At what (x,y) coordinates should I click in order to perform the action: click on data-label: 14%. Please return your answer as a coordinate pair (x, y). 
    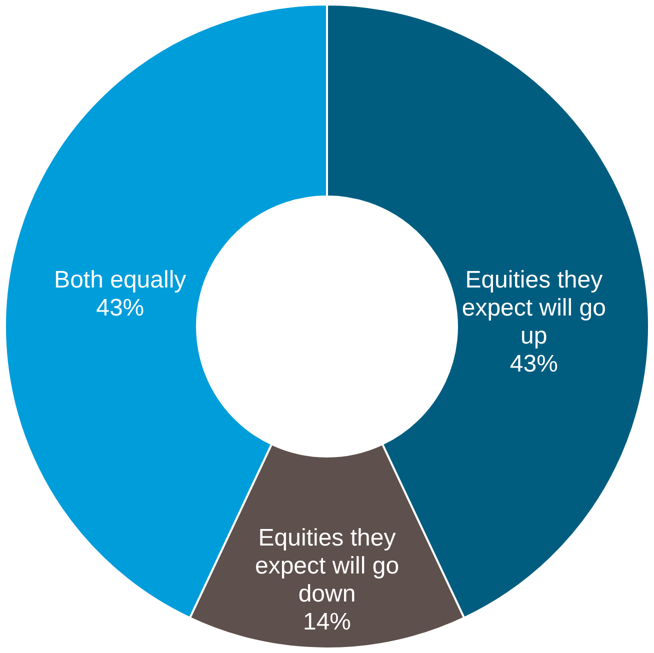
    Looking at the image, I should click on (327, 622).